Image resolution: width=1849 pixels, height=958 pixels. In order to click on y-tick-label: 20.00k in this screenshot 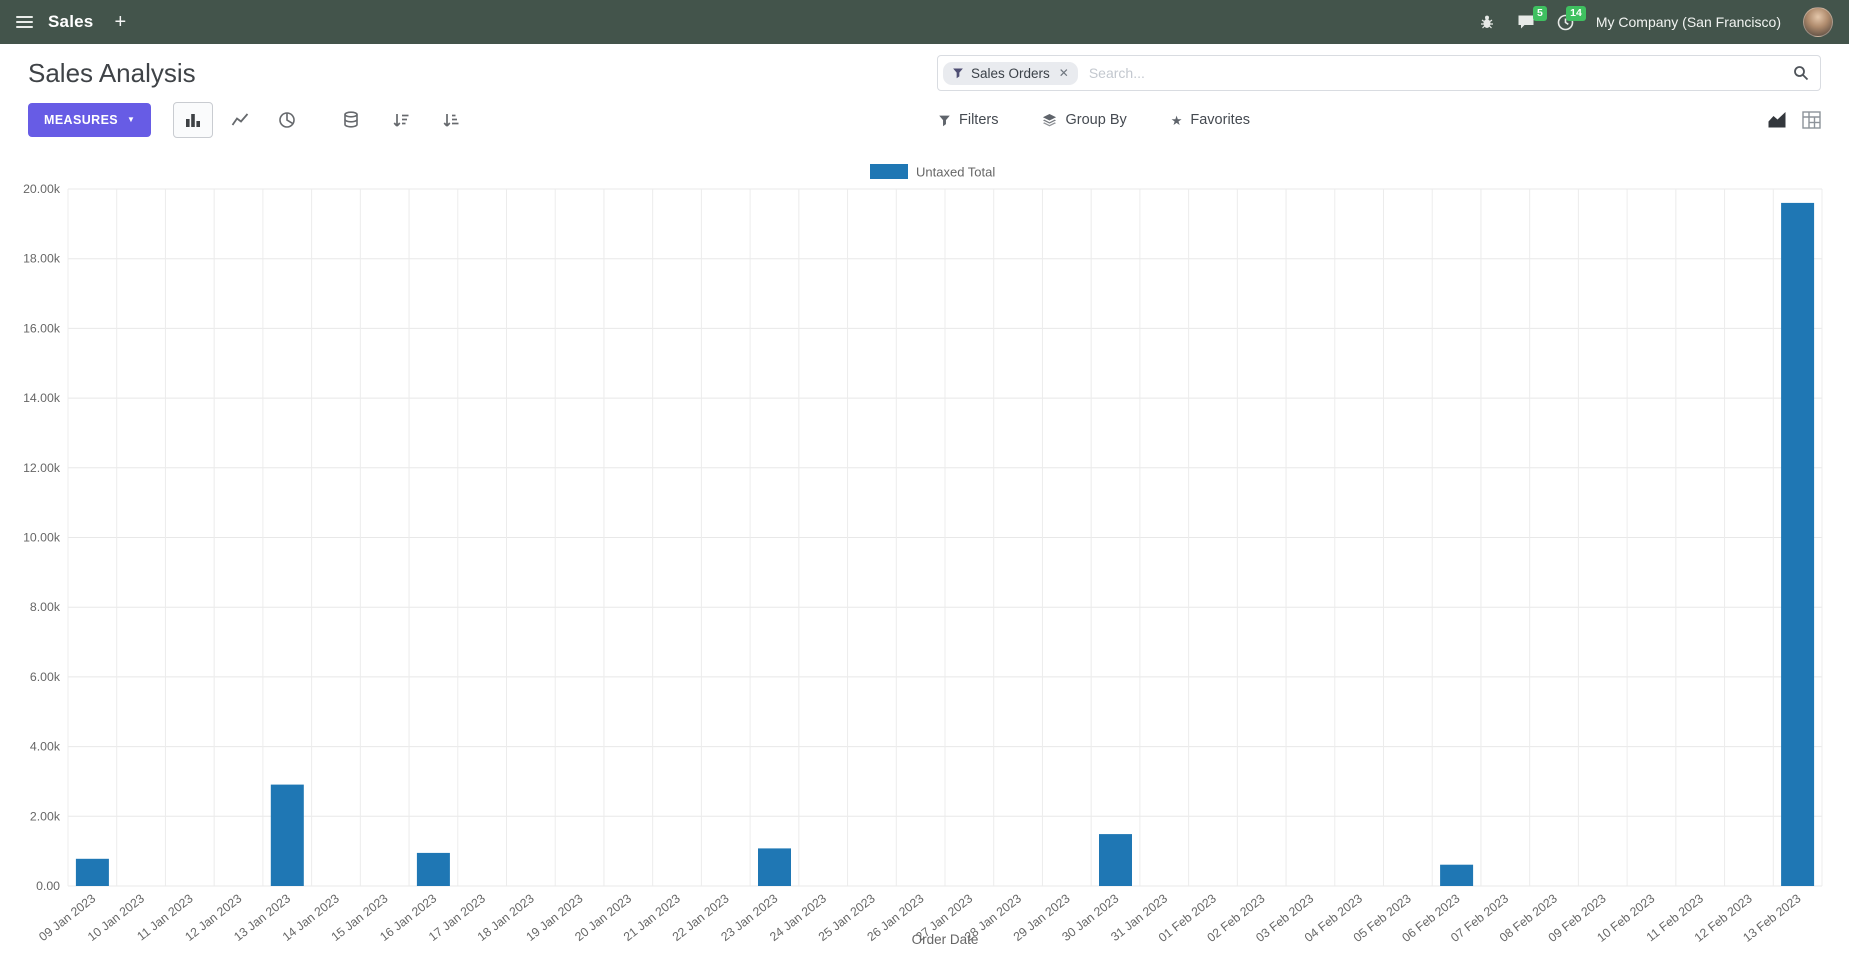, I will do `click(42, 189)`.